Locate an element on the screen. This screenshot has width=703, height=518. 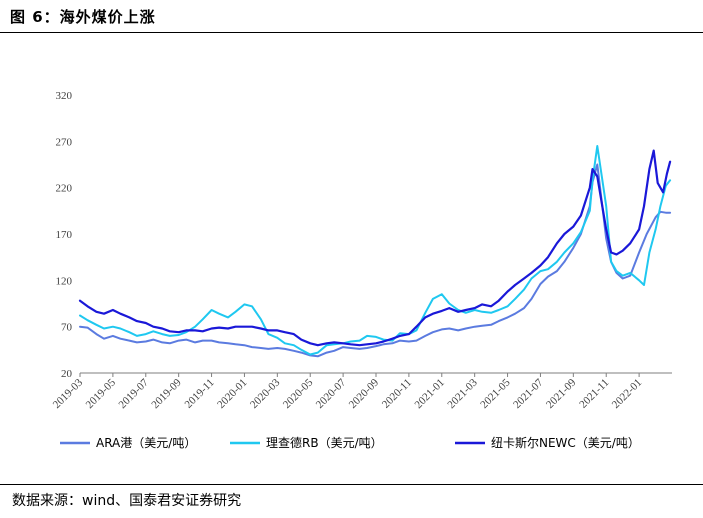
x-tick-label: 2022-01 is located at coordinates (627, 394).